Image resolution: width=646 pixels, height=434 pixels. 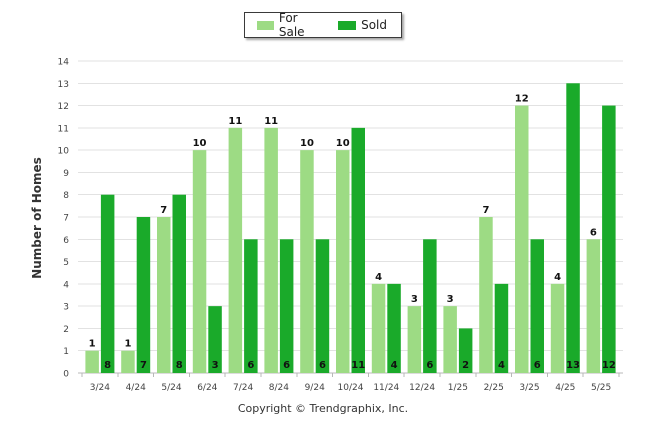 I want to click on y-tick-label: 11, so click(x=63, y=129).